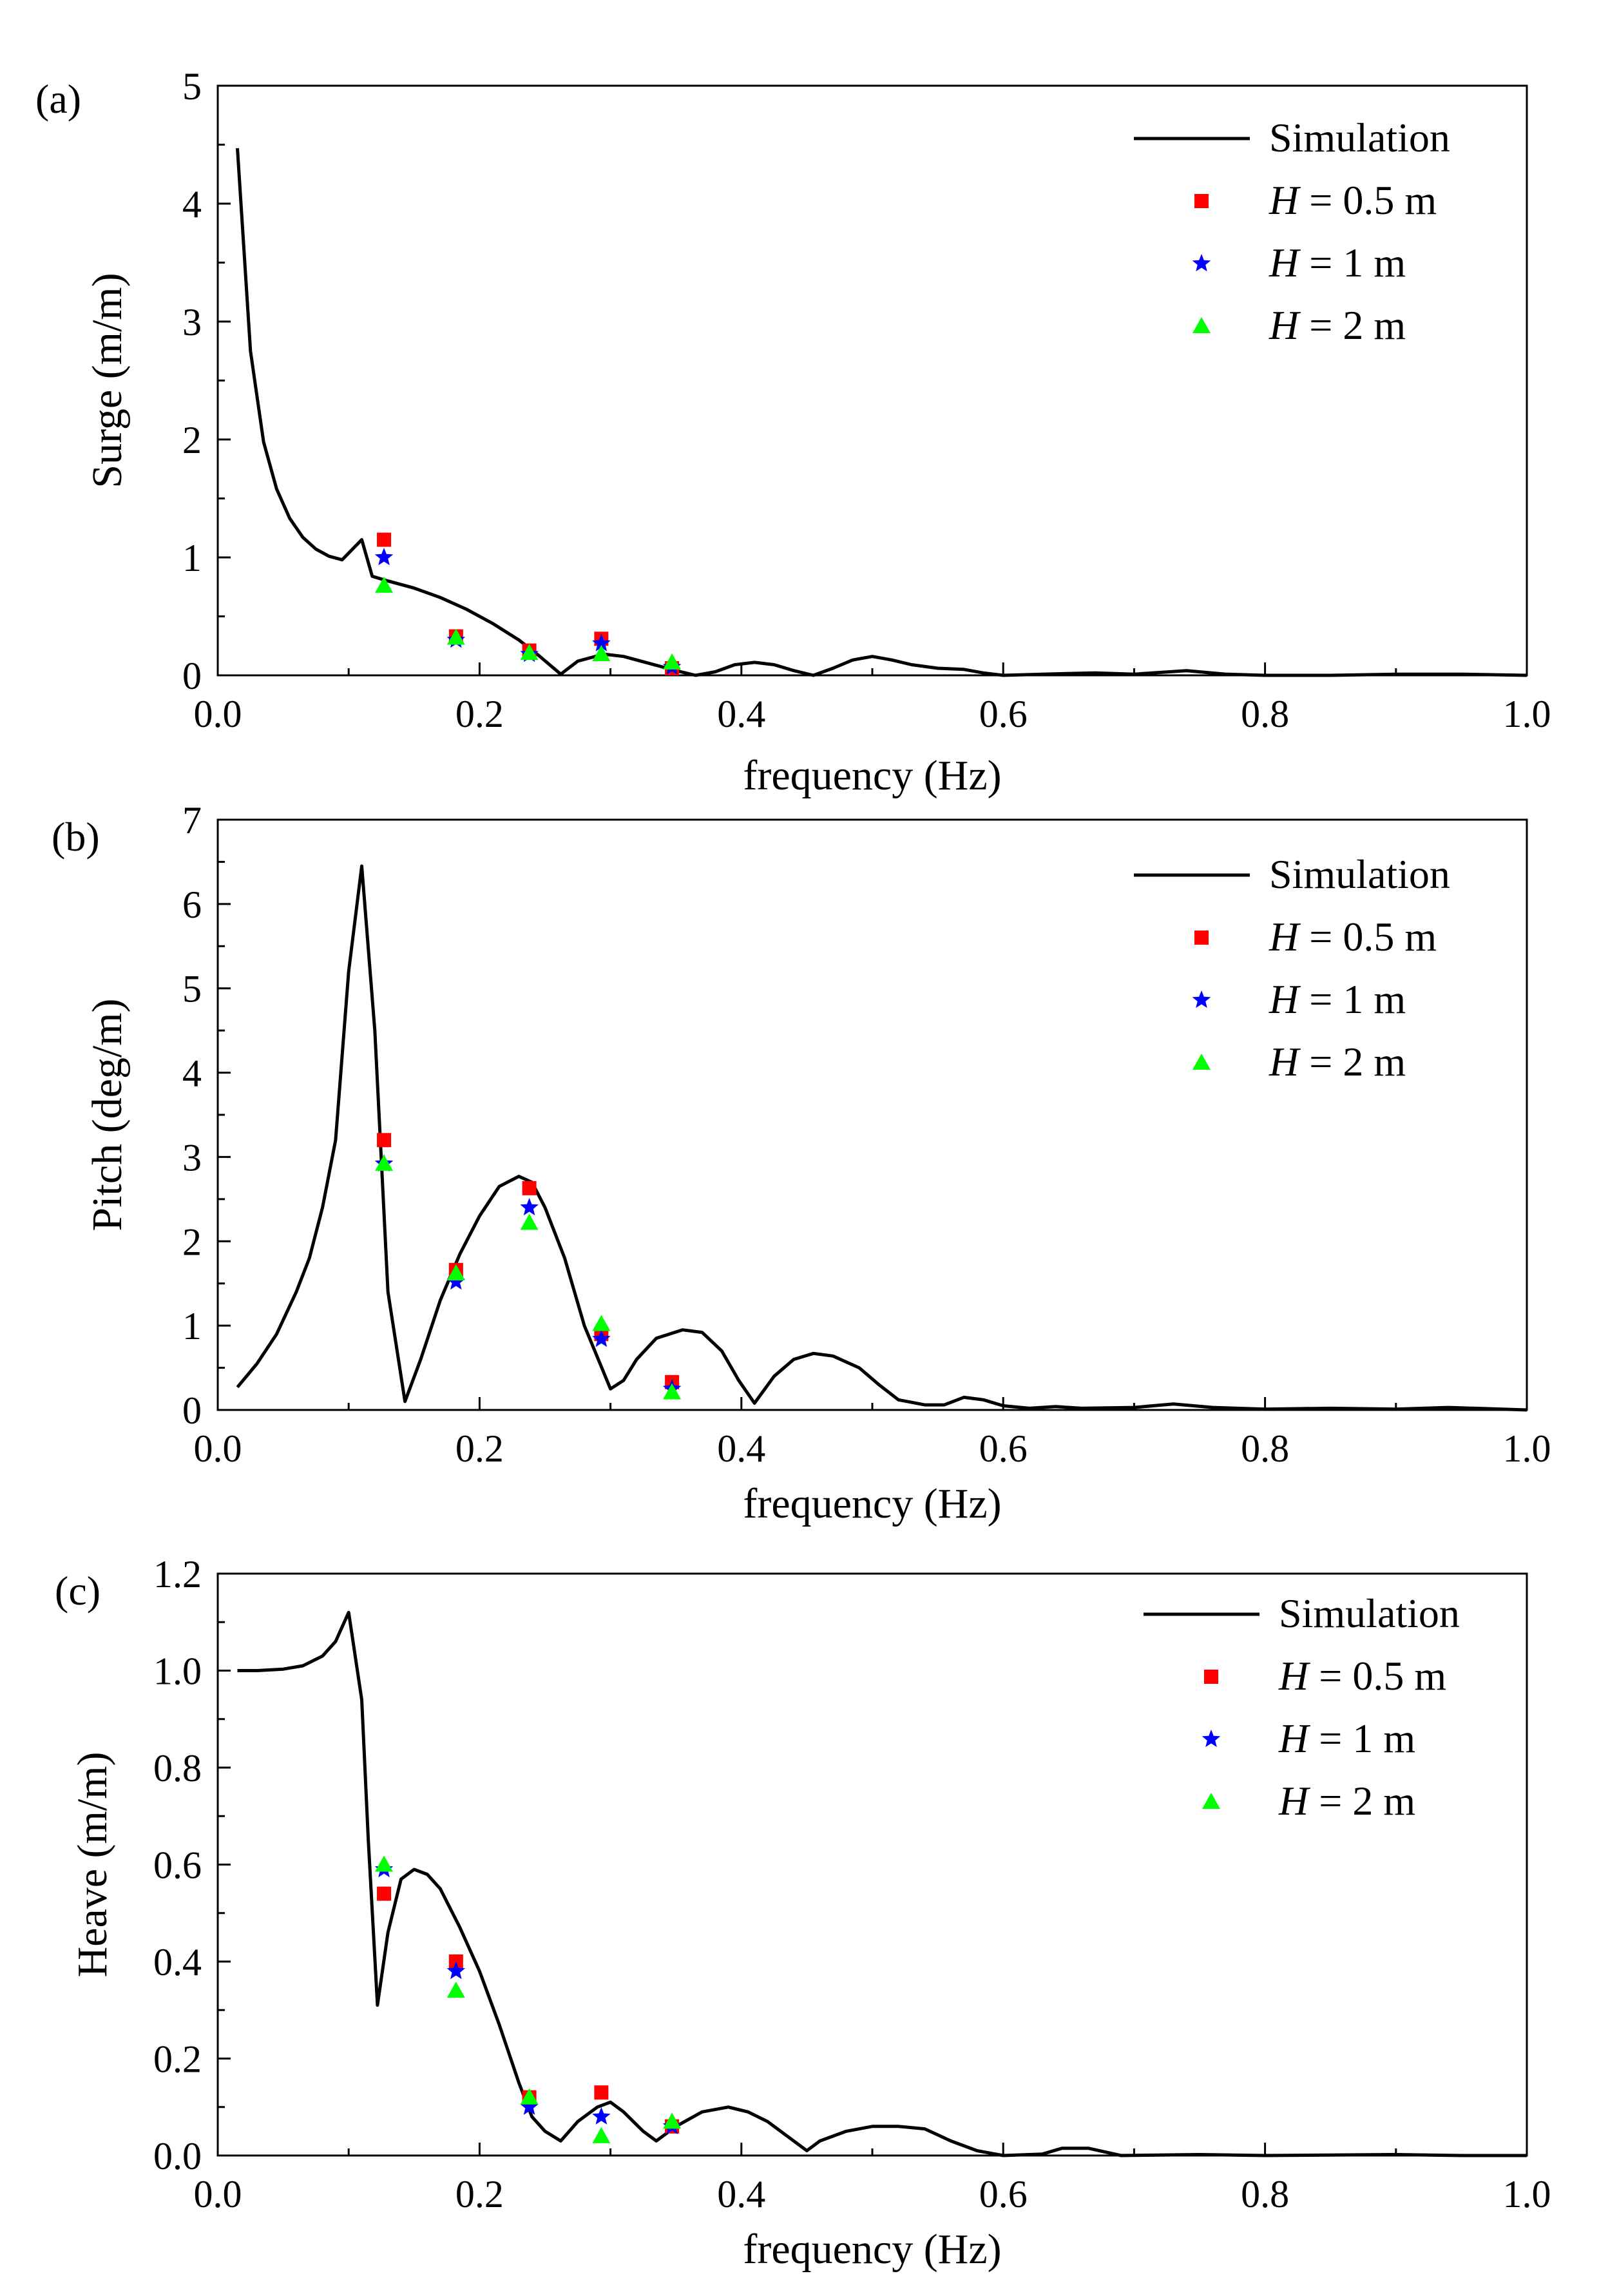 Image resolution: width=1599 pixels, height=2296 pixels. Describe the element at coordinates (177, 2156) in the screenshot. I see `y-tick-label: 0.0` at that location.